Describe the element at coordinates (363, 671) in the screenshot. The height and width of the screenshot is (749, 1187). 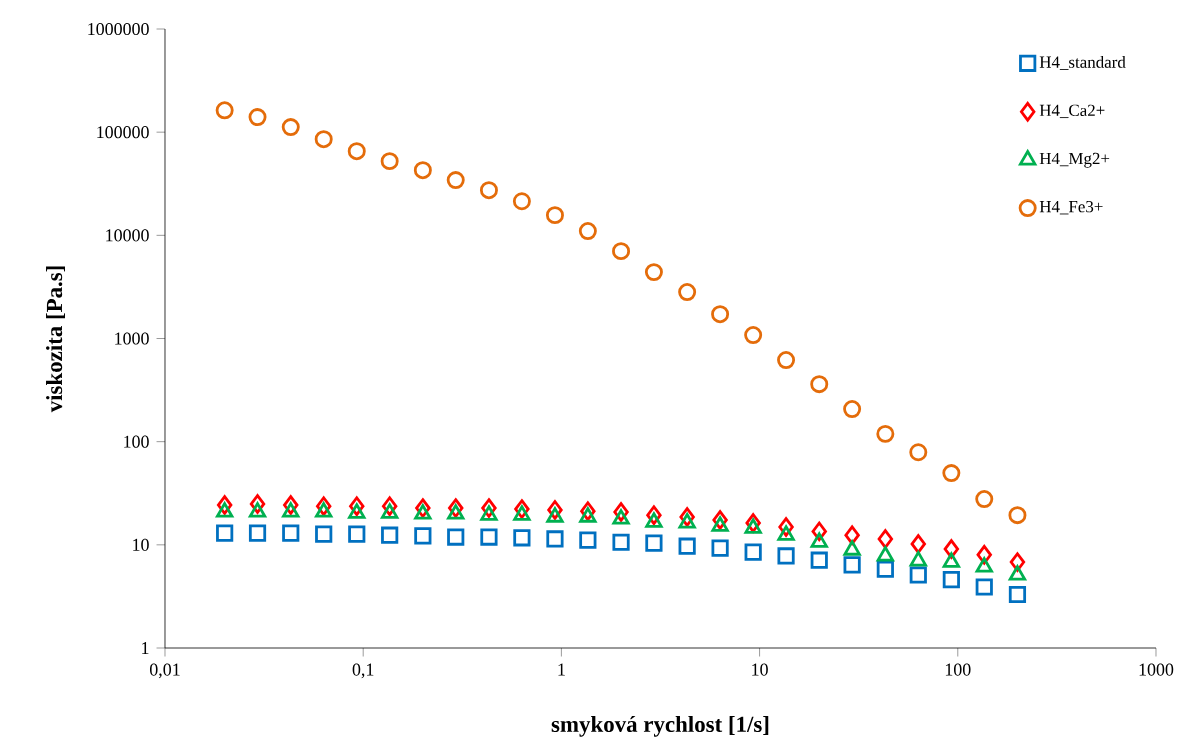
I see `x-tick-label: 0,1` at that location.